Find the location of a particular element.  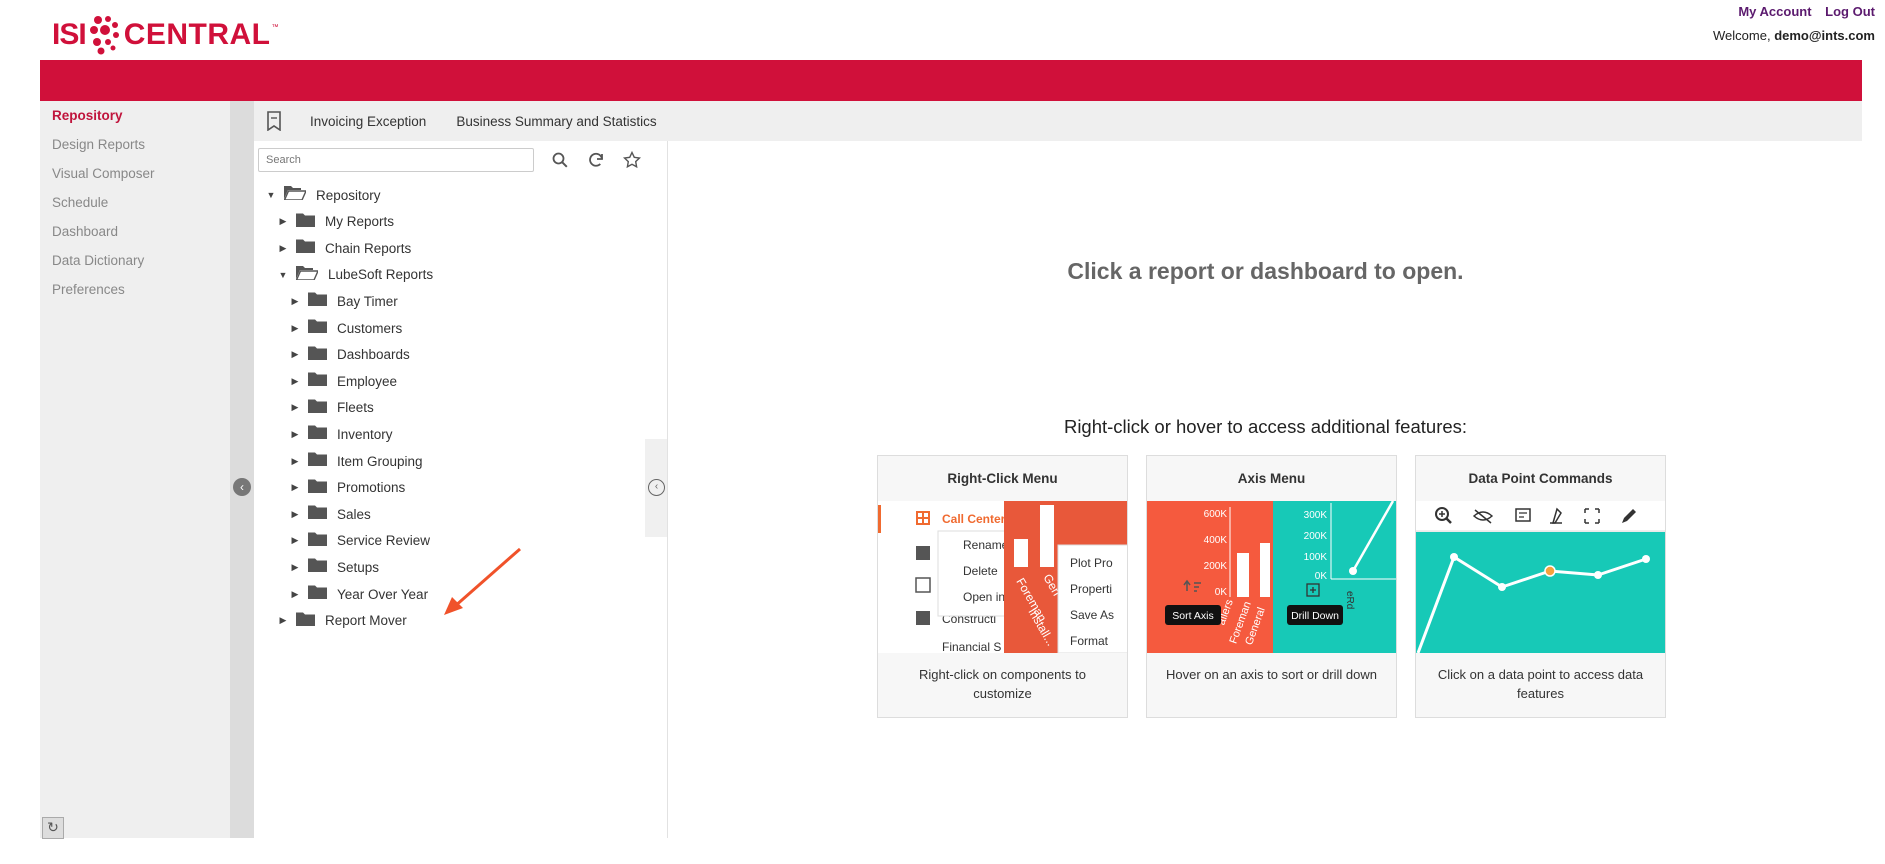

tree-node-promotions: ▶ Promotions is located at coordinates (346, 488).